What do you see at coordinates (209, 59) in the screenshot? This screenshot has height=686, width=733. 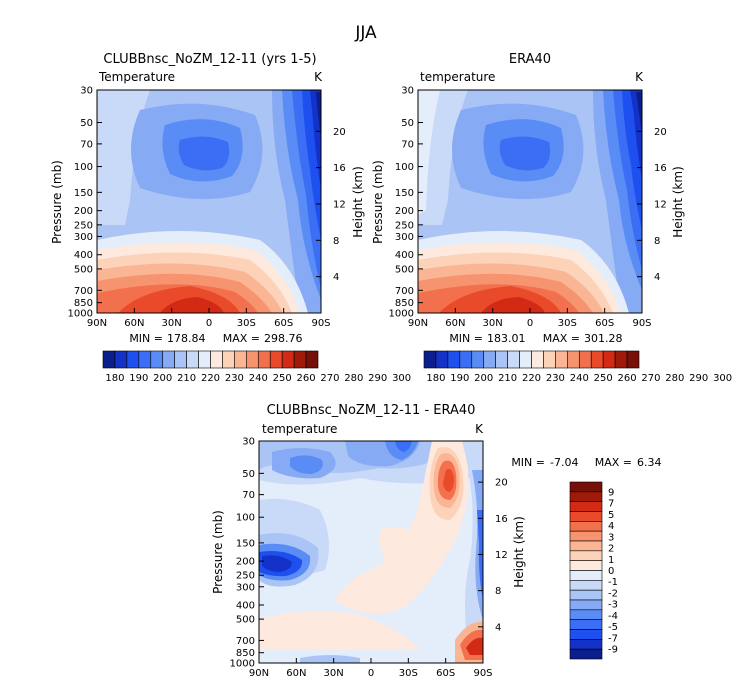 I see `panel-title: CLUBBnsc_NoZM_12-11 (yrs 1-5)` at bounding box center [209, 59].